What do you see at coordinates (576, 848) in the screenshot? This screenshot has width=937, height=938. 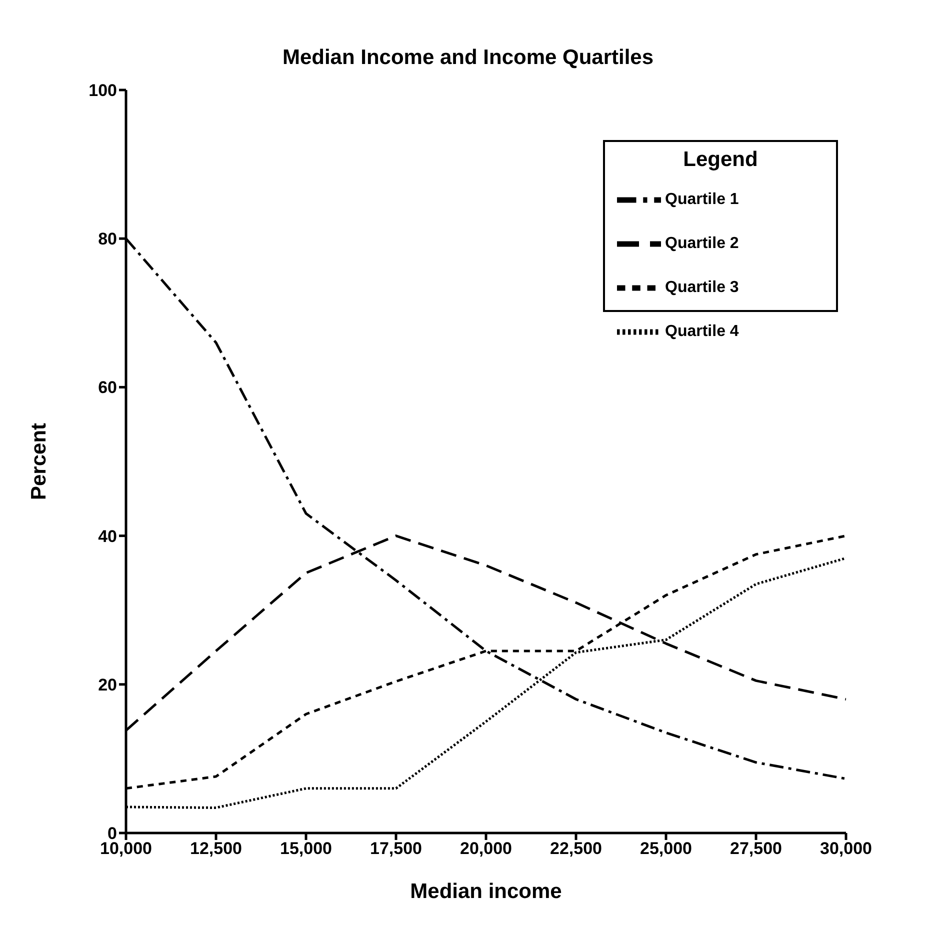 I see `x-tick-label: 22,500` at bounding box center [576, 848].